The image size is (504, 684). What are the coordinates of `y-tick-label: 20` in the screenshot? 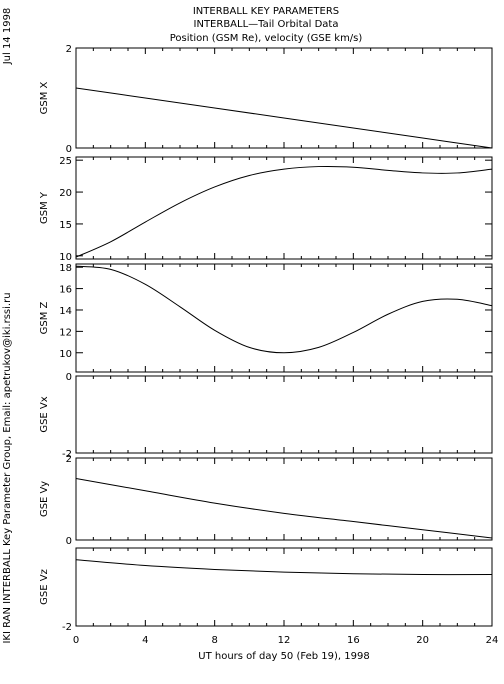 It's located at (65, 193).